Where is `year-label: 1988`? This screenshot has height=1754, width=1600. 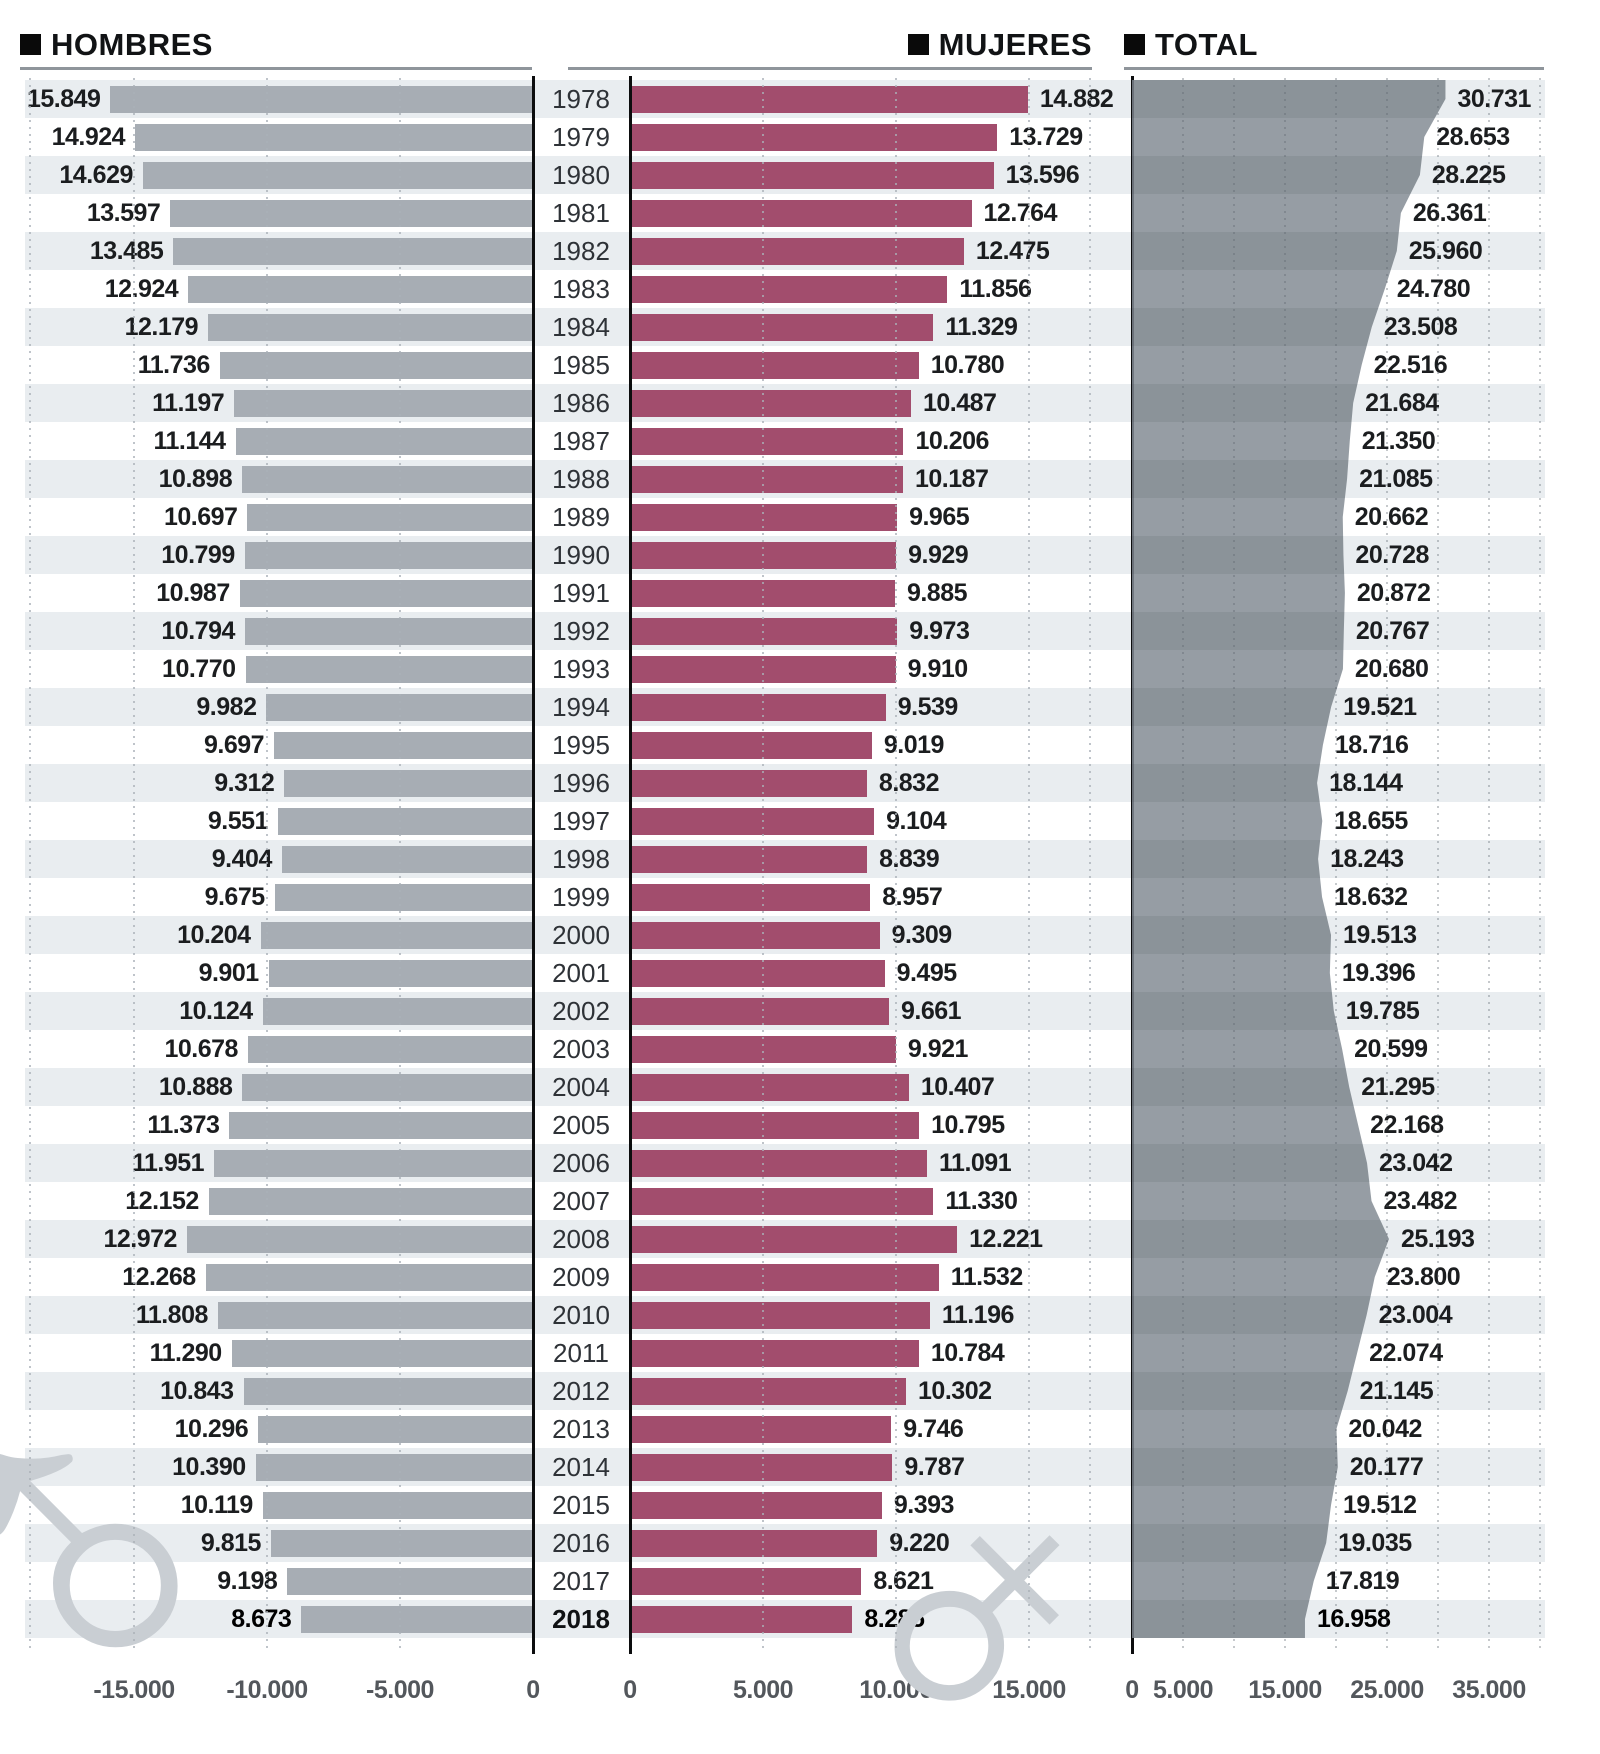 year-label: 1988 is located at coordinates (581, 479).